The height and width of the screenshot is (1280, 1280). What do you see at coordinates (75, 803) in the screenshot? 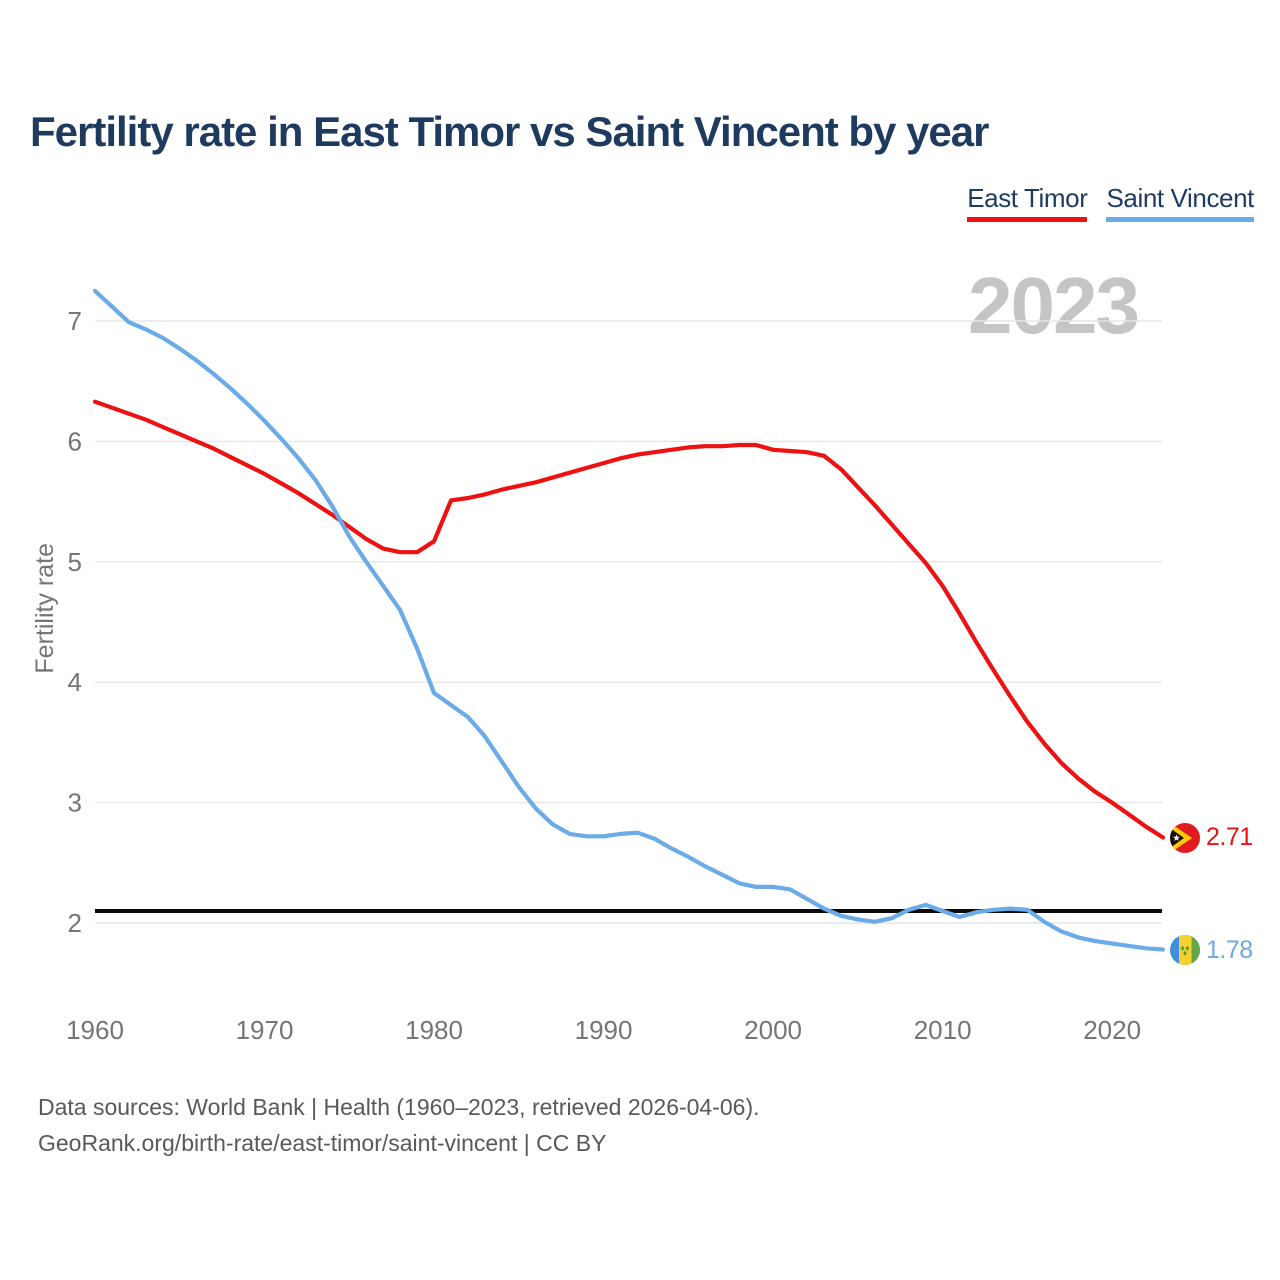
I see `y-tick-3: 3` at bounding box center [75, 803].